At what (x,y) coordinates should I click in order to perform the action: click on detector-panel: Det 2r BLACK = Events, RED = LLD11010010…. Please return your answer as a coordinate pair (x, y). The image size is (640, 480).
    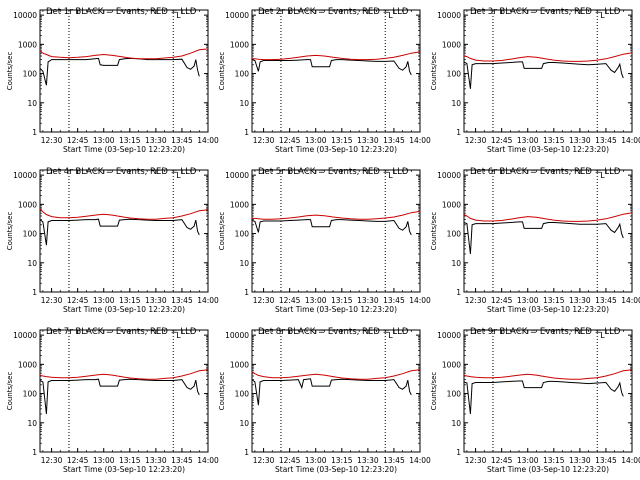
    Looking at the image, I should click on (324, 80).